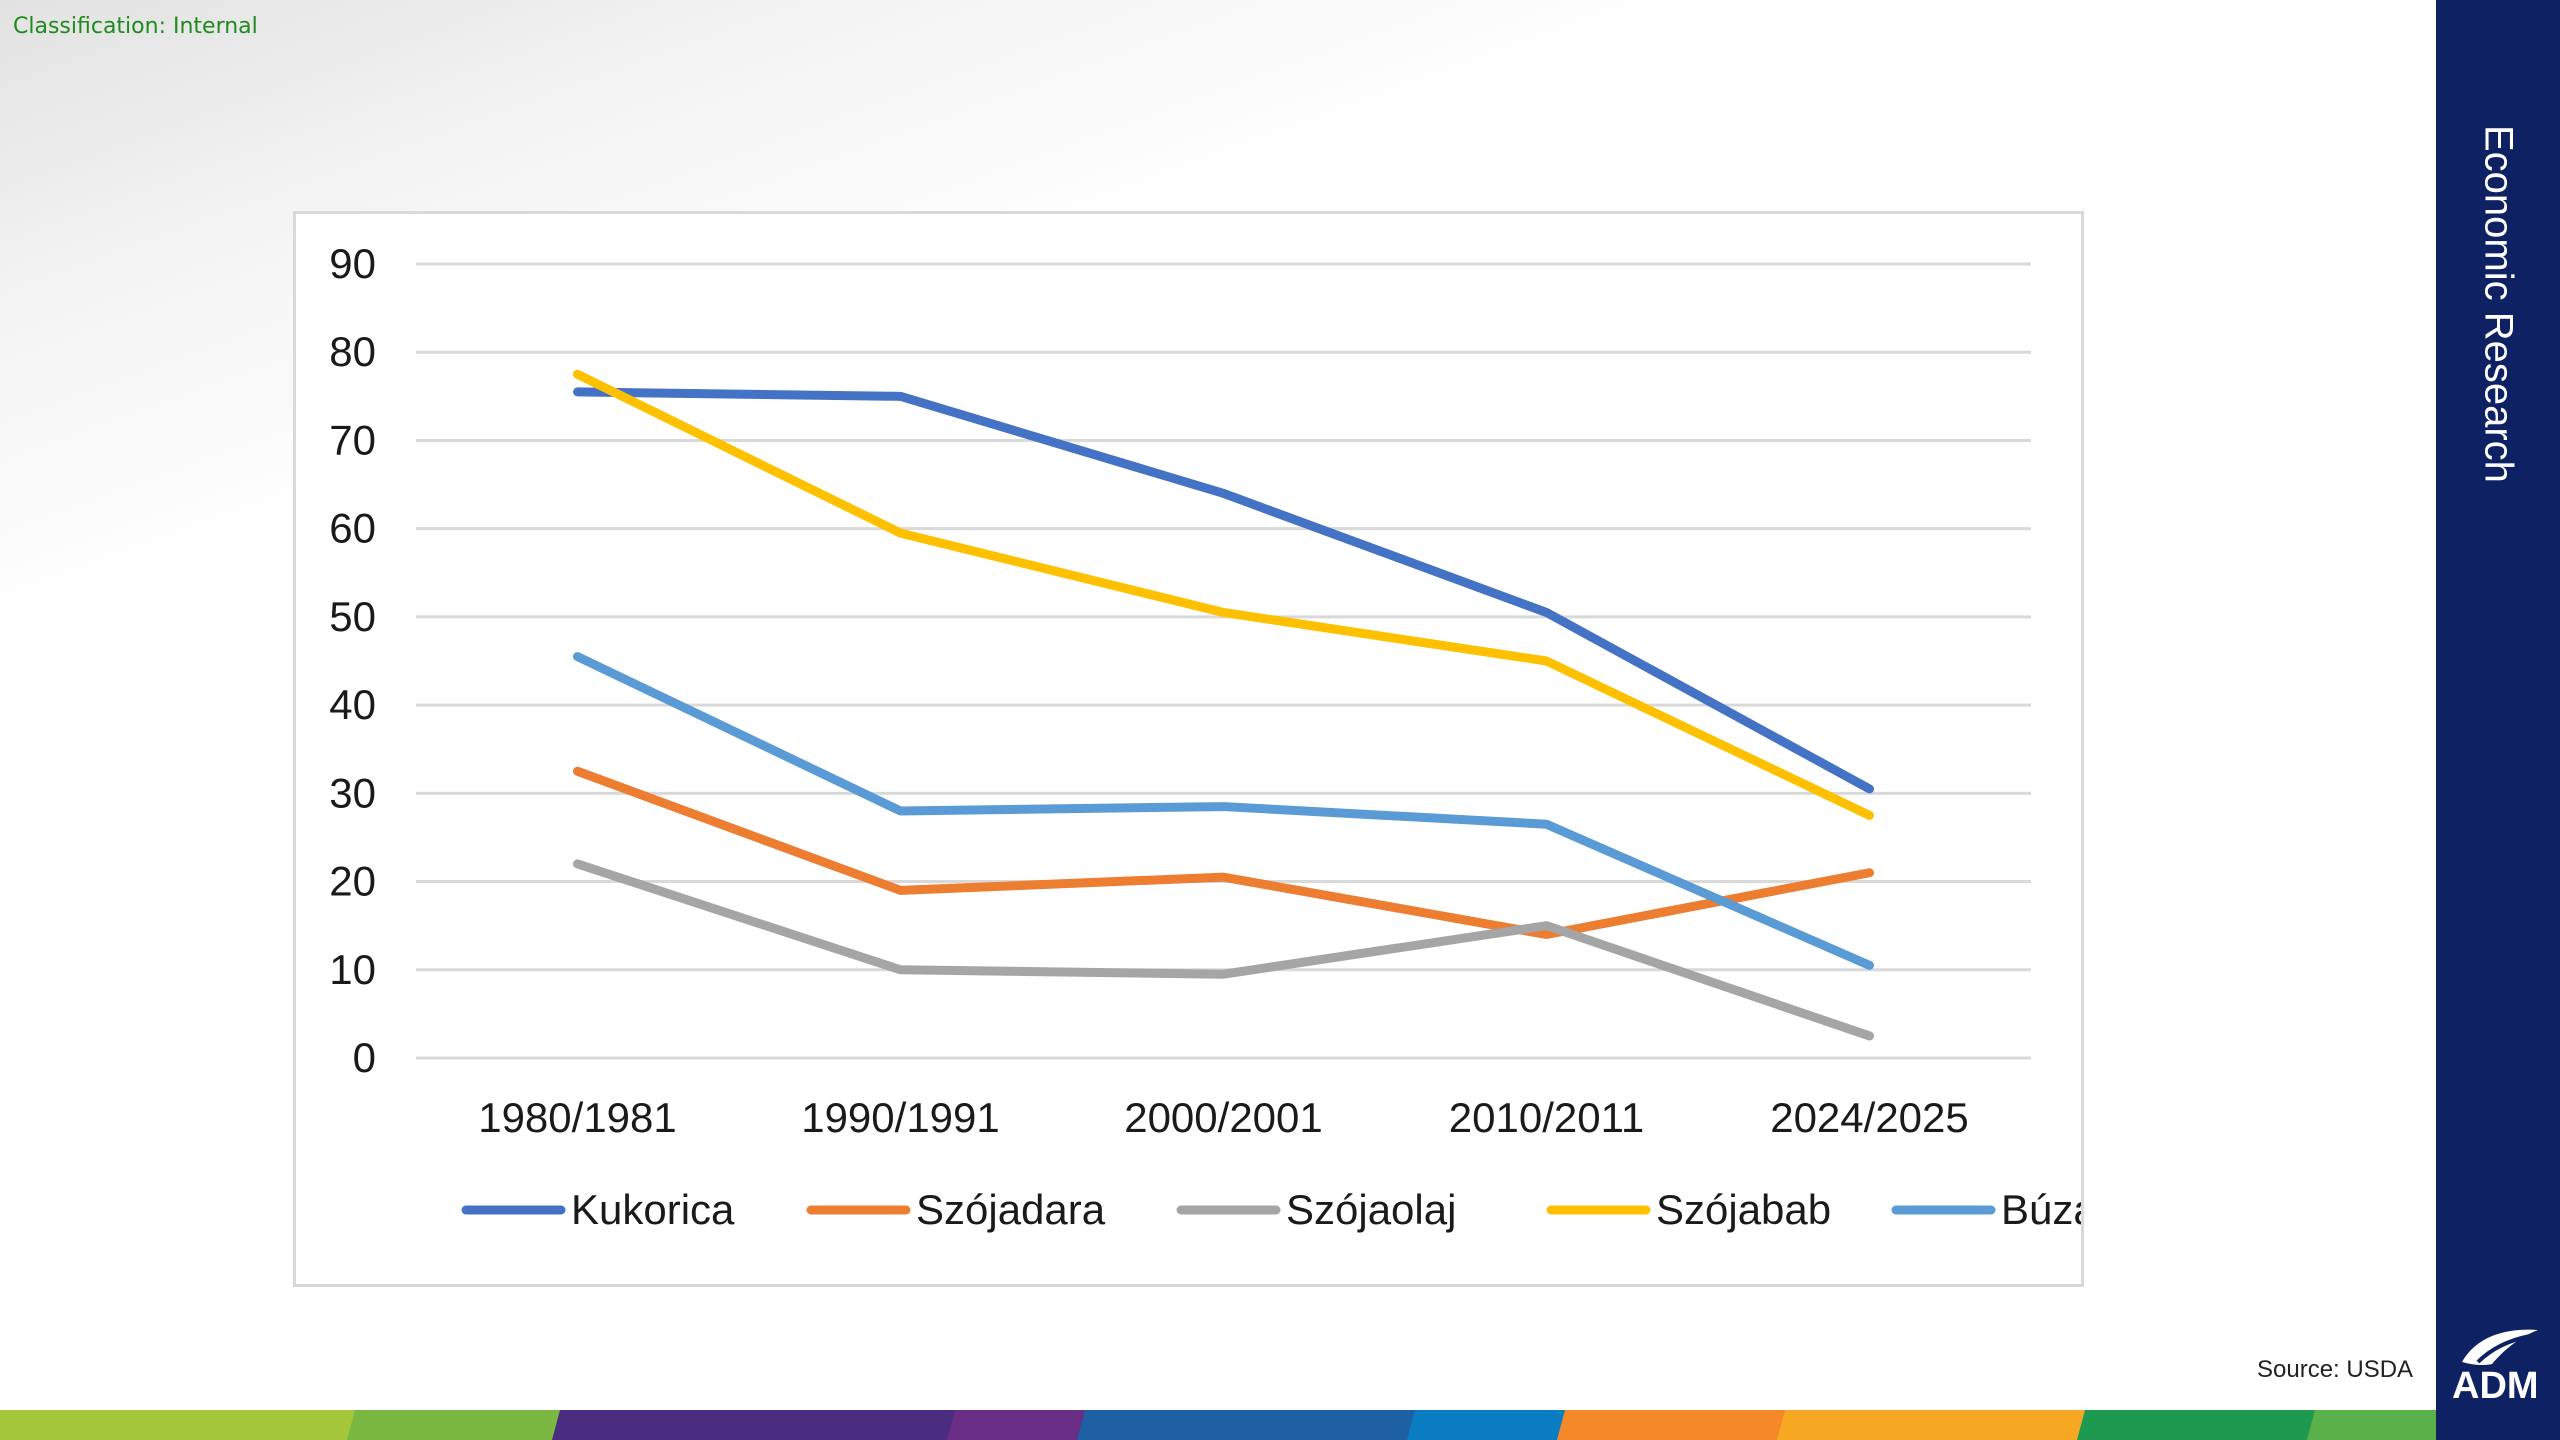 Image resolution: width=2560 pixels, height=1440 pixels. I want to click on side-panel, so click(2498, 720).